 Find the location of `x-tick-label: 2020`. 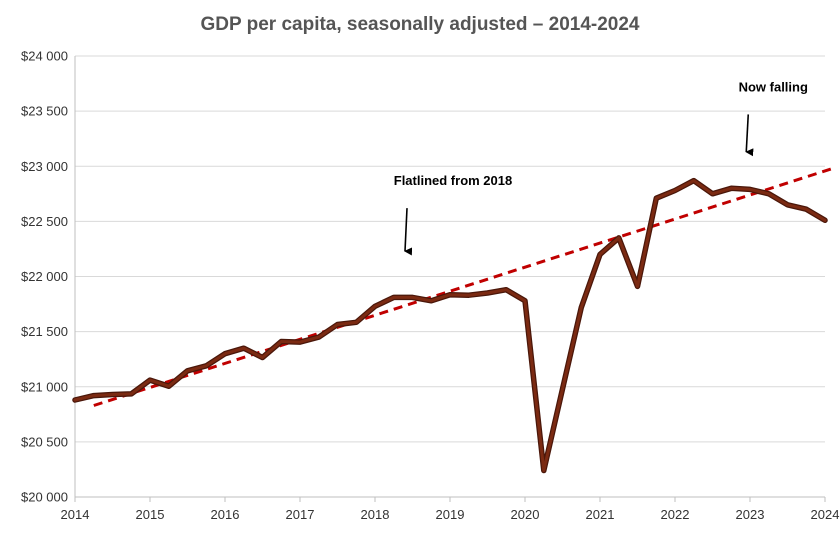

x-tick-label: 2020 is located at coordinates (525, 514).